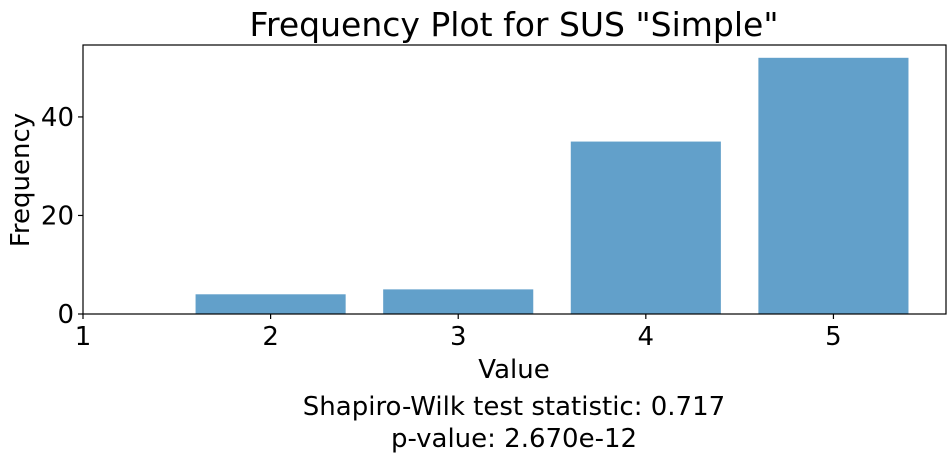 This screenshot has height=455, width=950. What do you see at coordinates (57, 216) in the screenshot?
I see `y-tick-label: 20` at bounding box center [57, 216].